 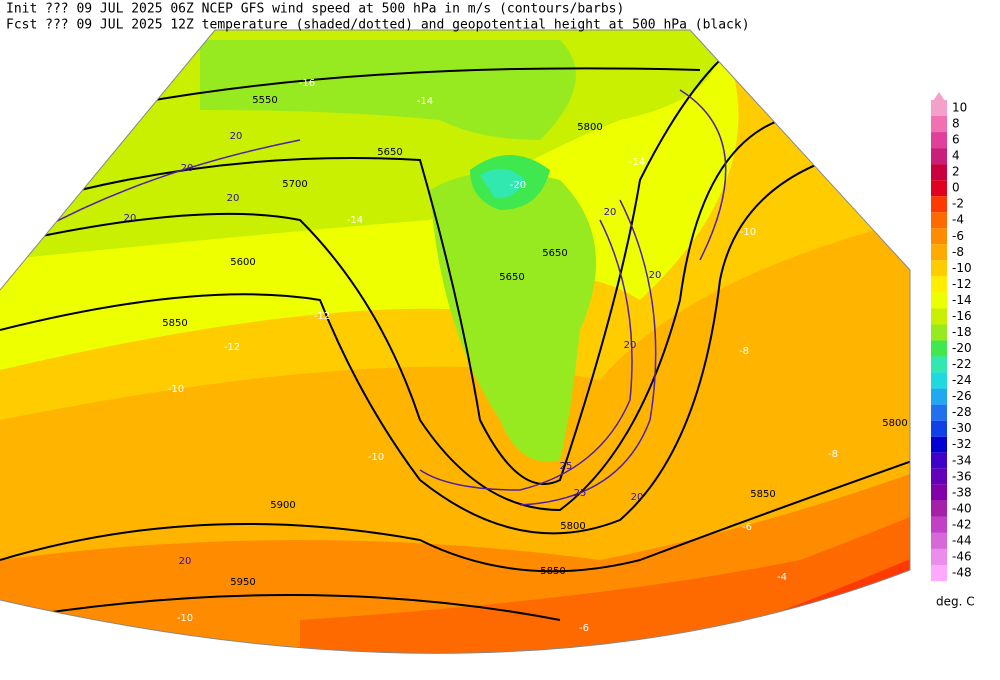 What do you see at coordinates (958, 252) in the screenshot?
I see `colorbar-label: -8` at bounding box center [958, 252].